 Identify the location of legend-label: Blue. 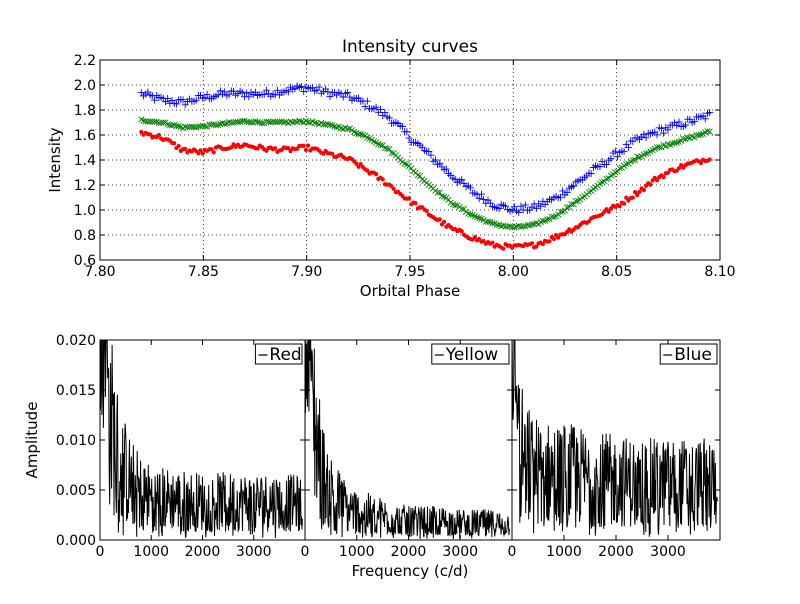
(693, 355).